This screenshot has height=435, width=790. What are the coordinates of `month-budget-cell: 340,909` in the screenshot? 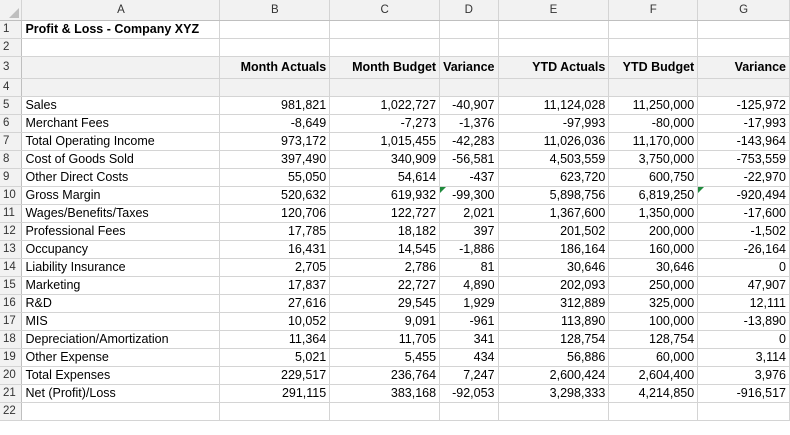 It's located at (385, 159).